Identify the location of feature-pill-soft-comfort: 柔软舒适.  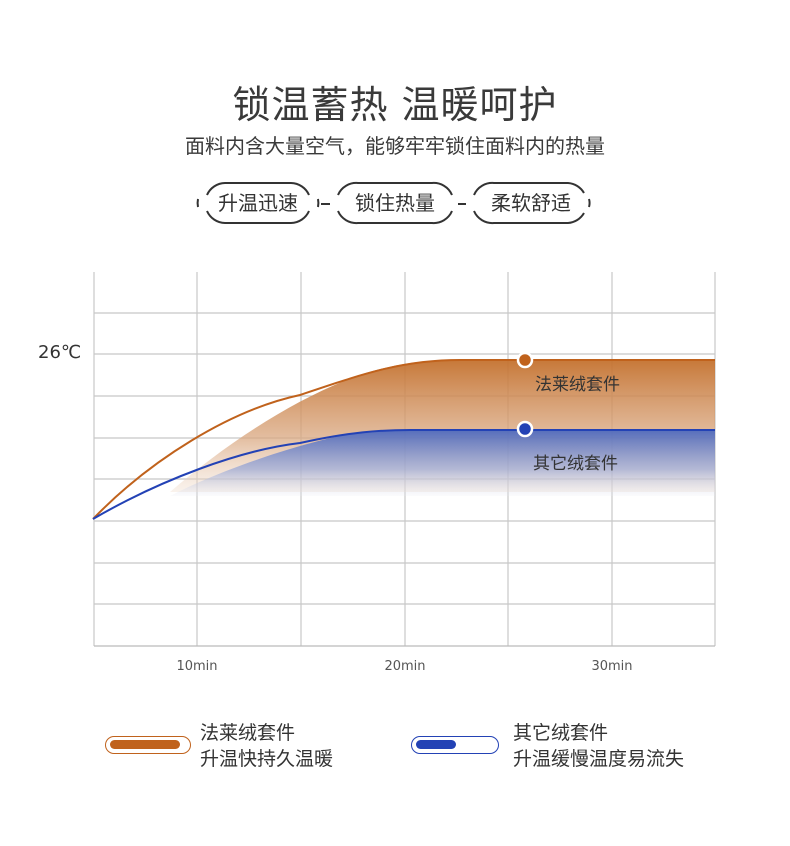
(531, 203).